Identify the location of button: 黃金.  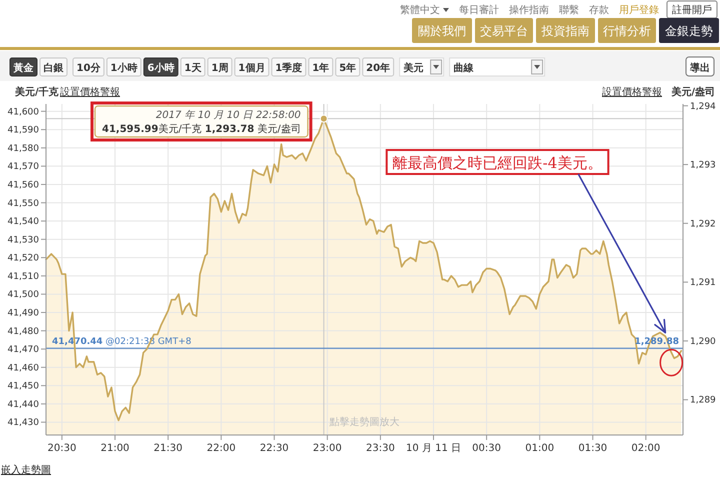
(24, 67).